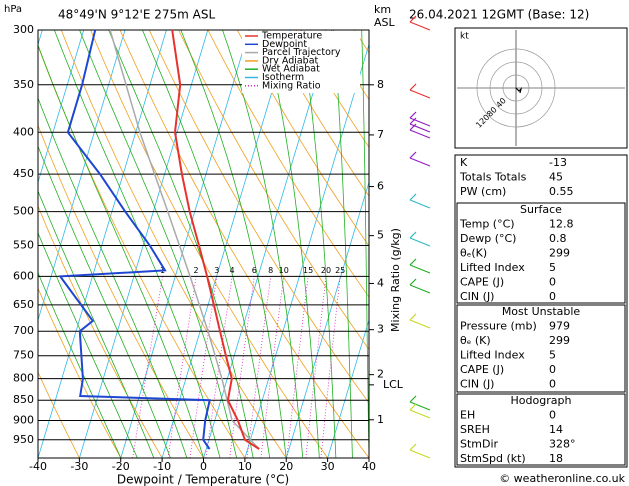  What do you see at coordinates (291, 69) in the screenshot?
I see `legend-label: Wet Adiabat` at bounding box center [291, 69].